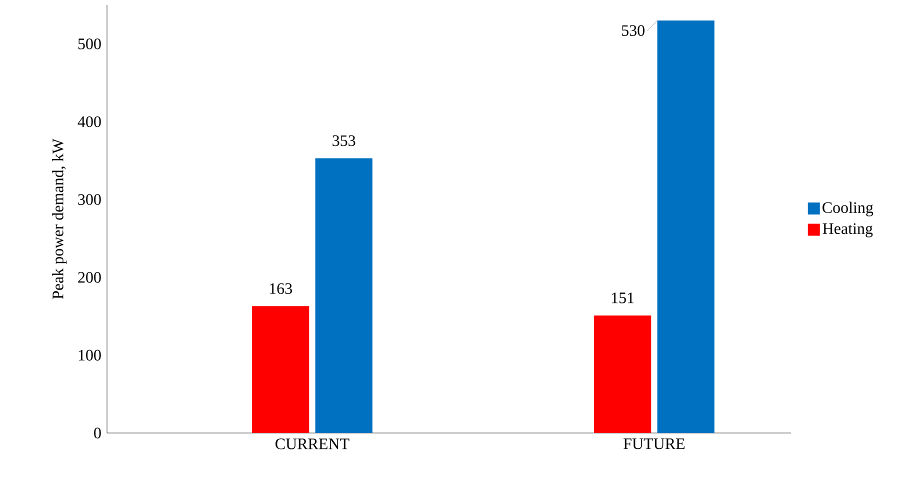 The width and height of the screenshot is (920, 482). I want to click on x-tick-label: FUTURE, so click(654, 444).